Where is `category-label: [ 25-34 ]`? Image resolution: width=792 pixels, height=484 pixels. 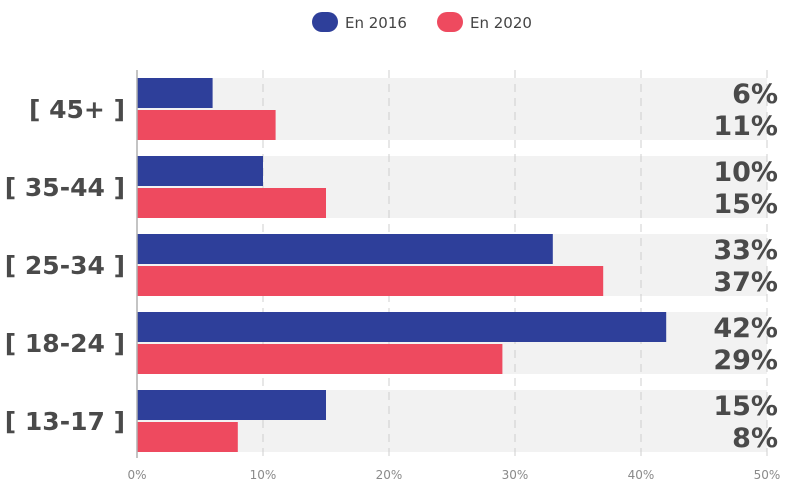
category-label: [ 25-34 ] is located at coordinates (65, 265).